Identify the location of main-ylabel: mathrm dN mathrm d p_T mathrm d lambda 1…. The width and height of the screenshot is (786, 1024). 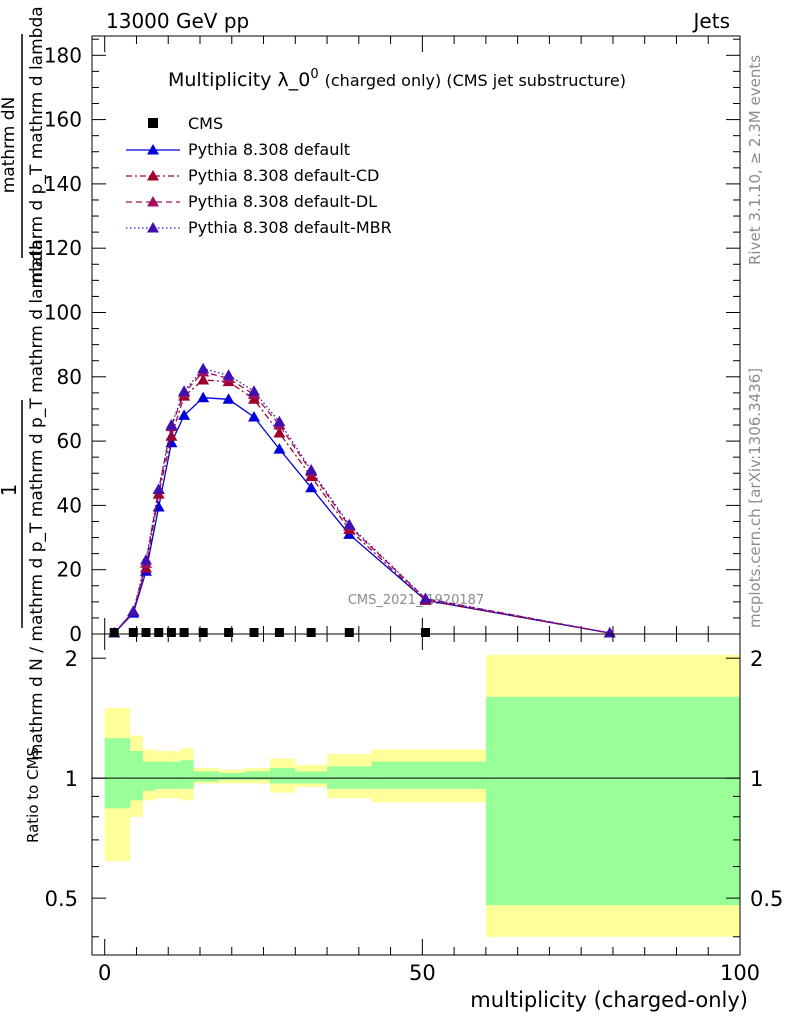
(23, 383).